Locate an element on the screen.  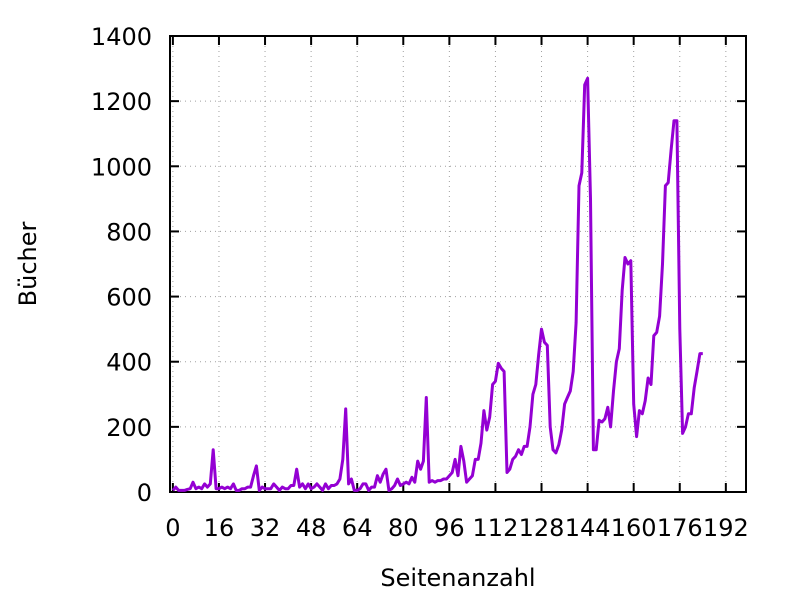
x-tick-label: 160 is located at coordinates (634, 528).